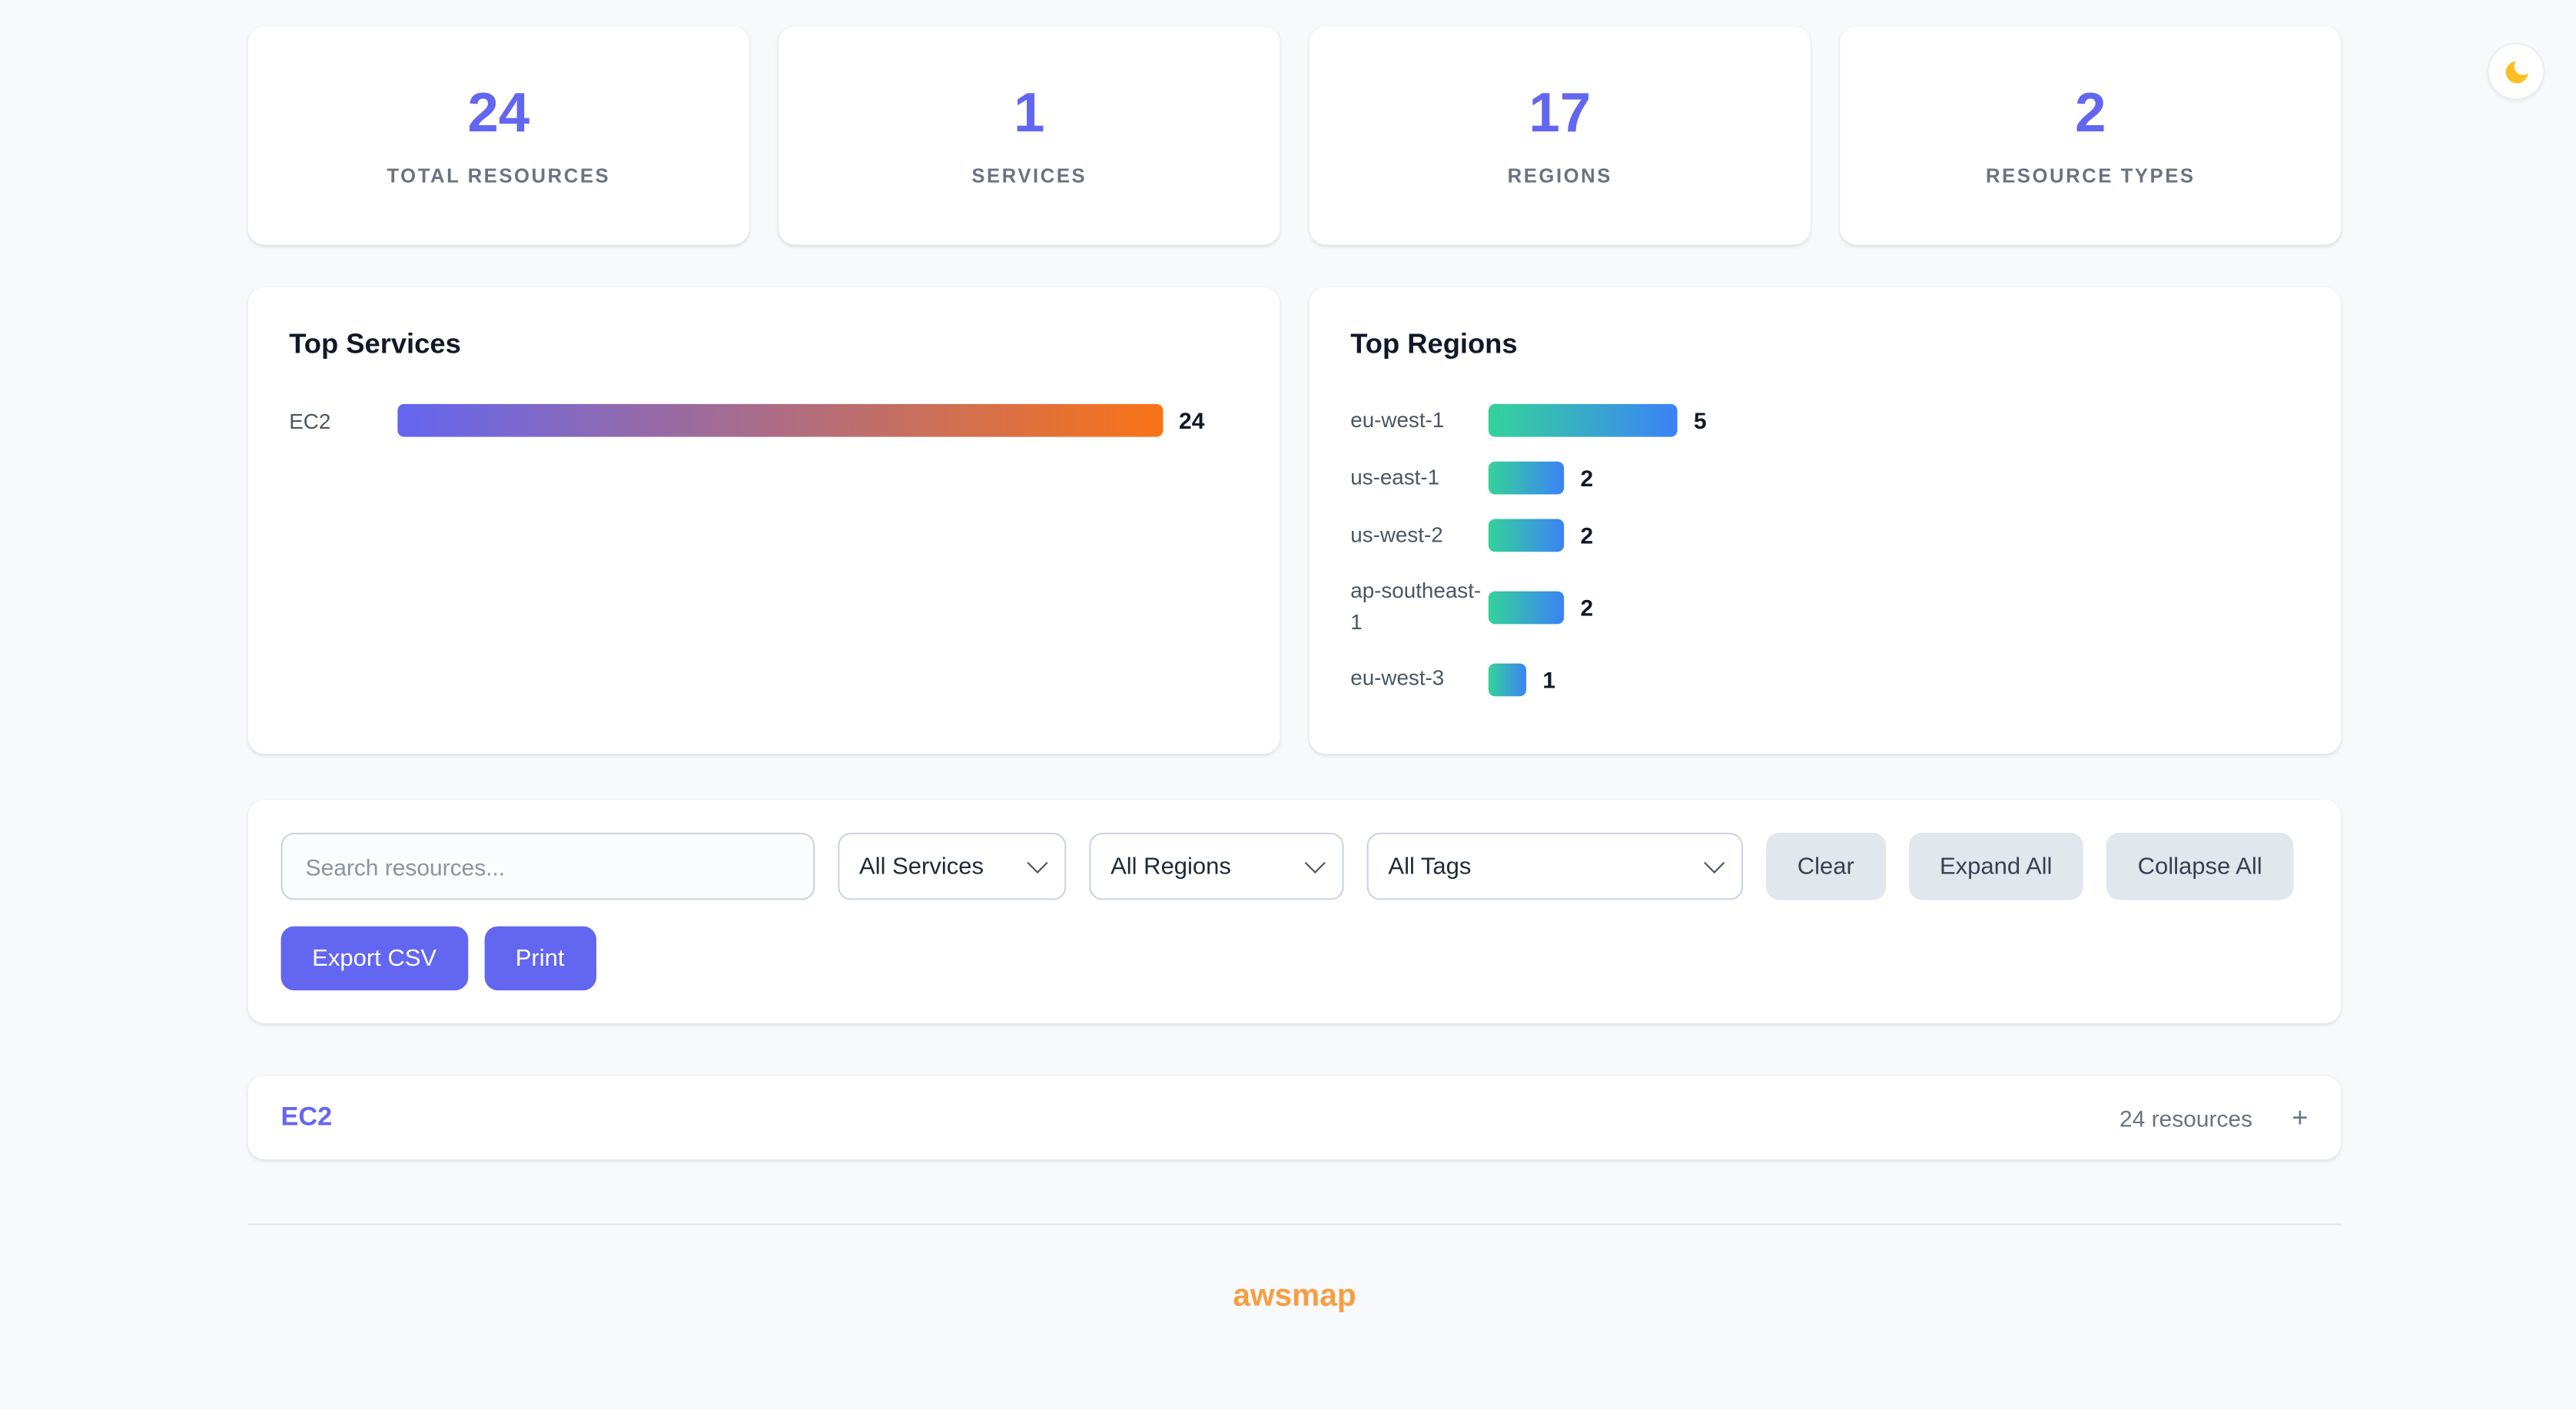  I want to click on stat-label: SERVICES, so click(1029, 175).